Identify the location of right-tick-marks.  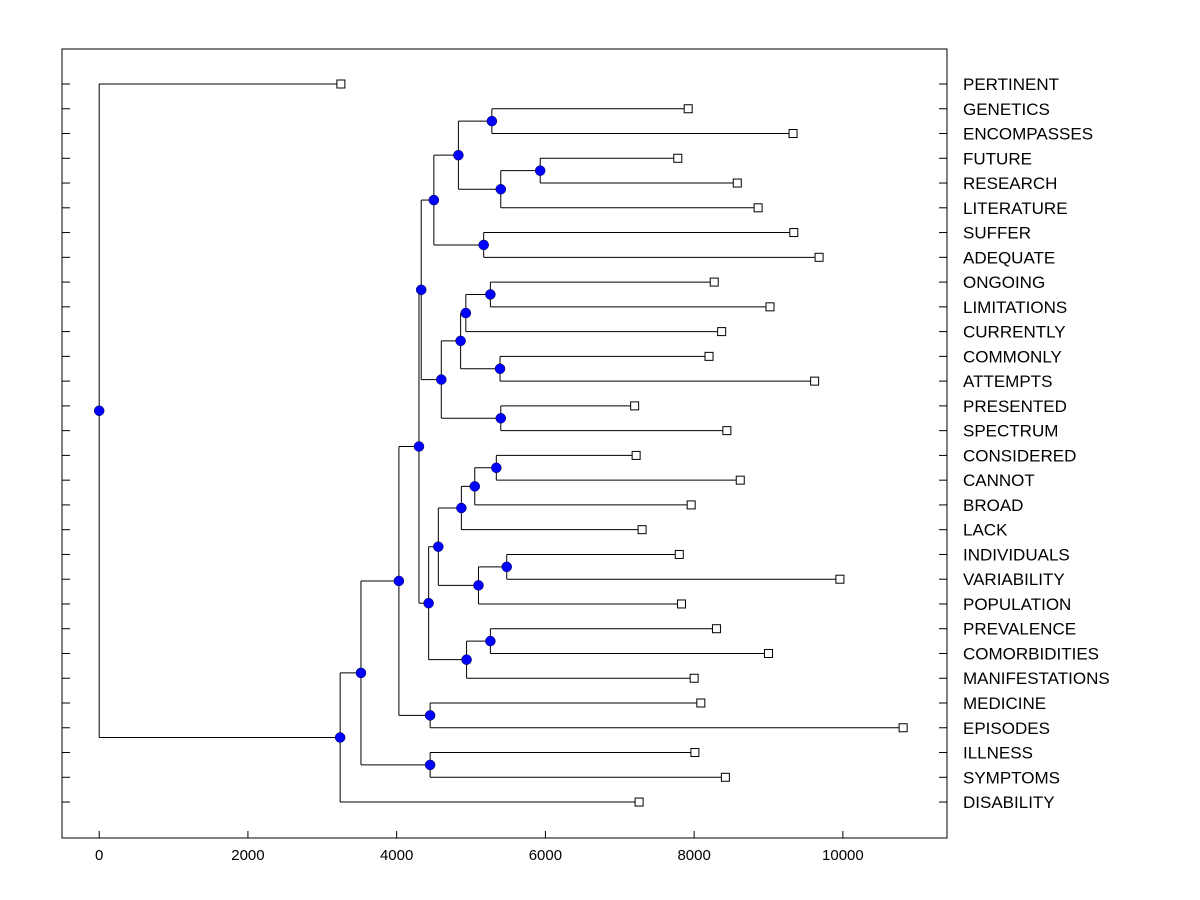
(943, 443).